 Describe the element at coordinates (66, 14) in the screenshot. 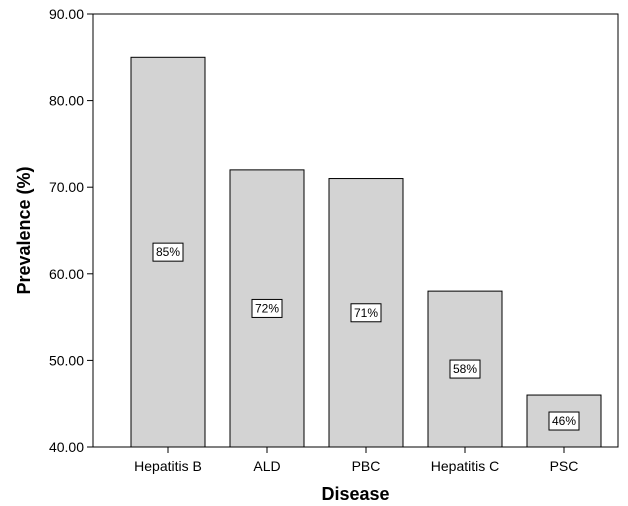

I see `y-tick-label: 90.00` at that location.